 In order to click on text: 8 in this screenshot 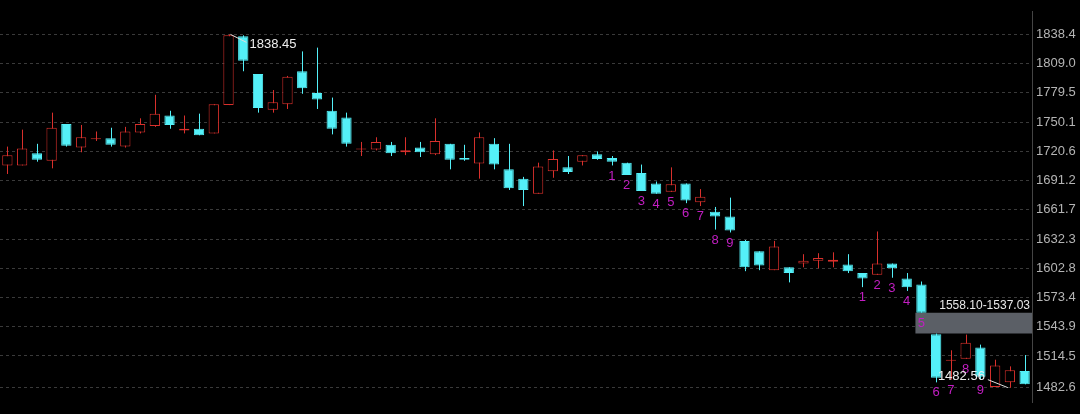, I will do `click(715, 239)`.